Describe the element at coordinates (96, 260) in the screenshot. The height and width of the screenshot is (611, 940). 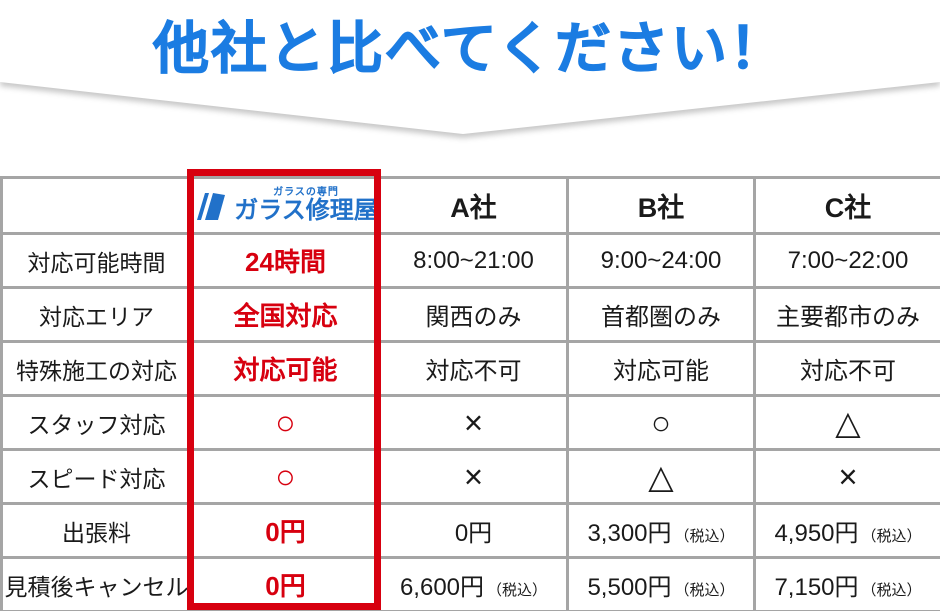
I see `row-label: 対応可能時間` at that location.